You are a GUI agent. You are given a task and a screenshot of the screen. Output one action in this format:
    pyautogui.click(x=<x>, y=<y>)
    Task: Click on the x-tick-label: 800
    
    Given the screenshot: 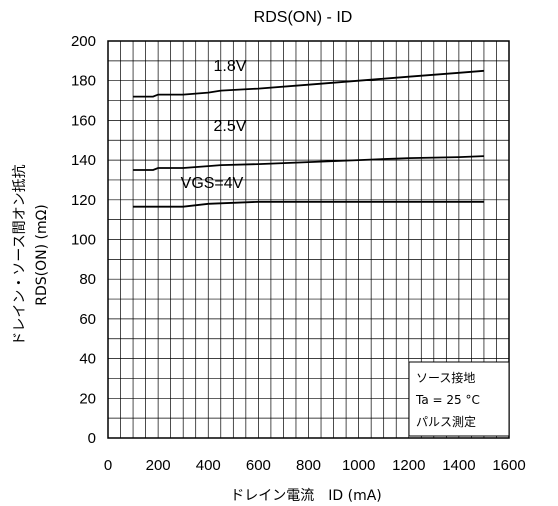 What is the action you would take?
    pyautogui.click(x=308, y=465)
    